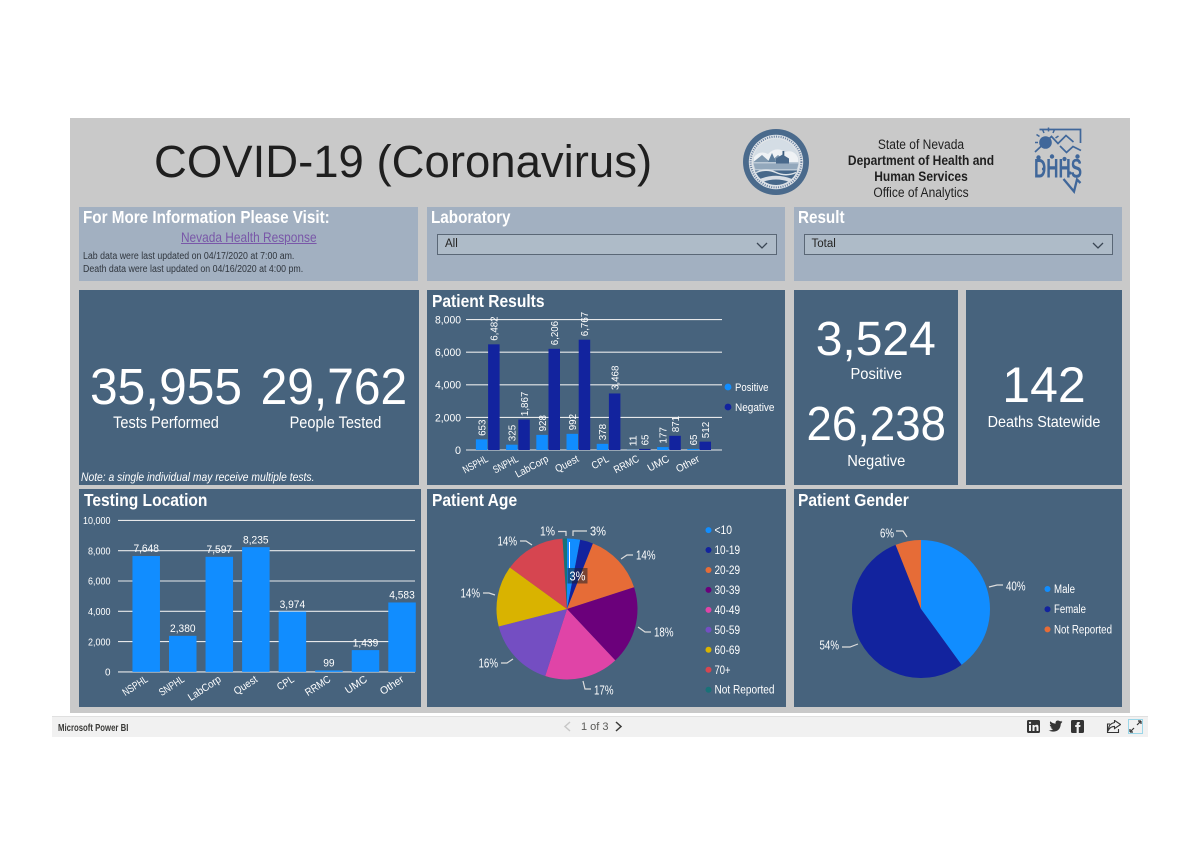  I want to click on svg-text: 7,648, so click(146, 549).